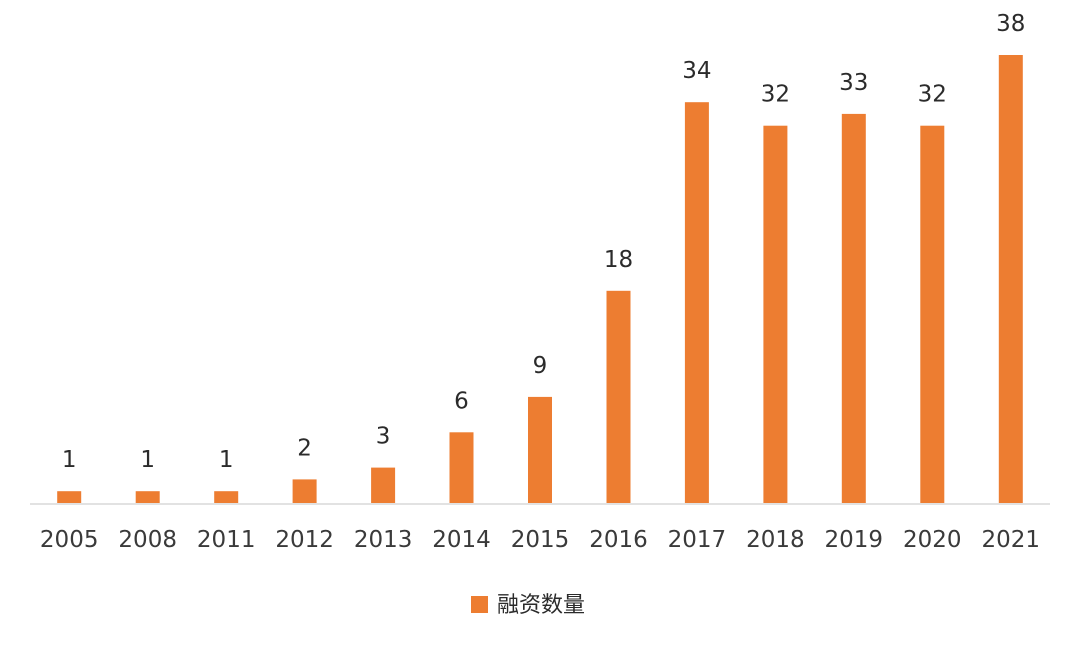 Image resolution: width=1080 pixels, height=652 pixels. I want to click on bar-2008, so click(147, 497).